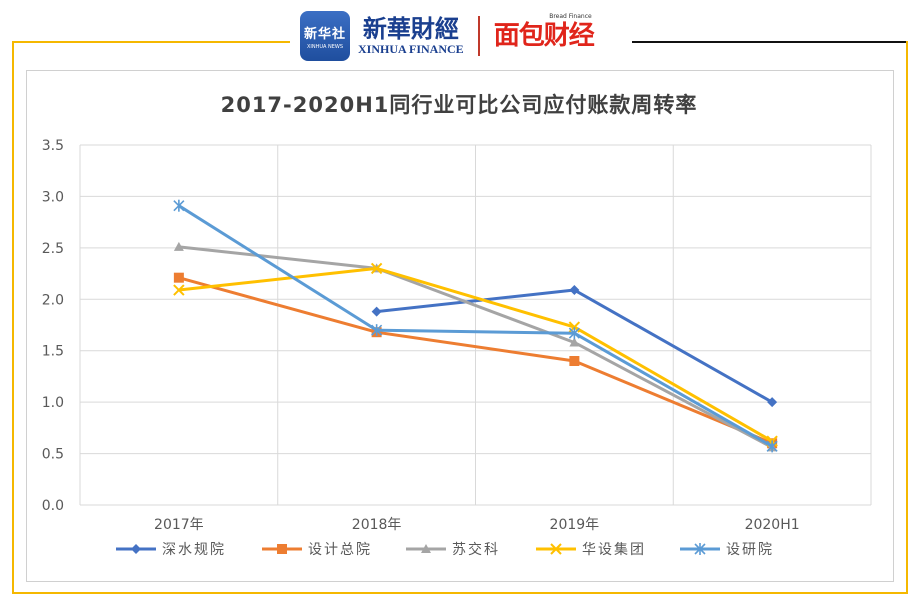  Describe the element at coordinates (53, 455) in the screenshot. I see `y-tick-label: 0.5` at that location.